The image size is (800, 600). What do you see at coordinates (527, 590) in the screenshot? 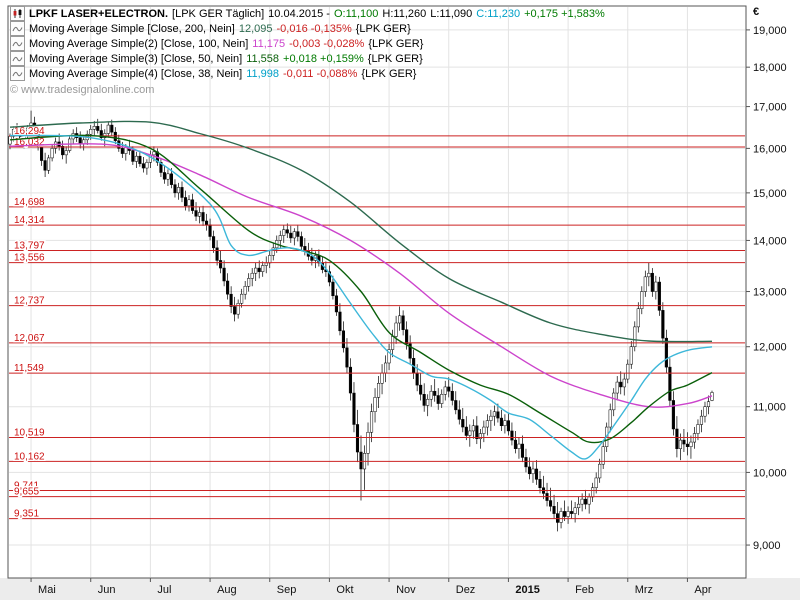
I see `x-tick-label: 2015` at bounding box center [527, 590].